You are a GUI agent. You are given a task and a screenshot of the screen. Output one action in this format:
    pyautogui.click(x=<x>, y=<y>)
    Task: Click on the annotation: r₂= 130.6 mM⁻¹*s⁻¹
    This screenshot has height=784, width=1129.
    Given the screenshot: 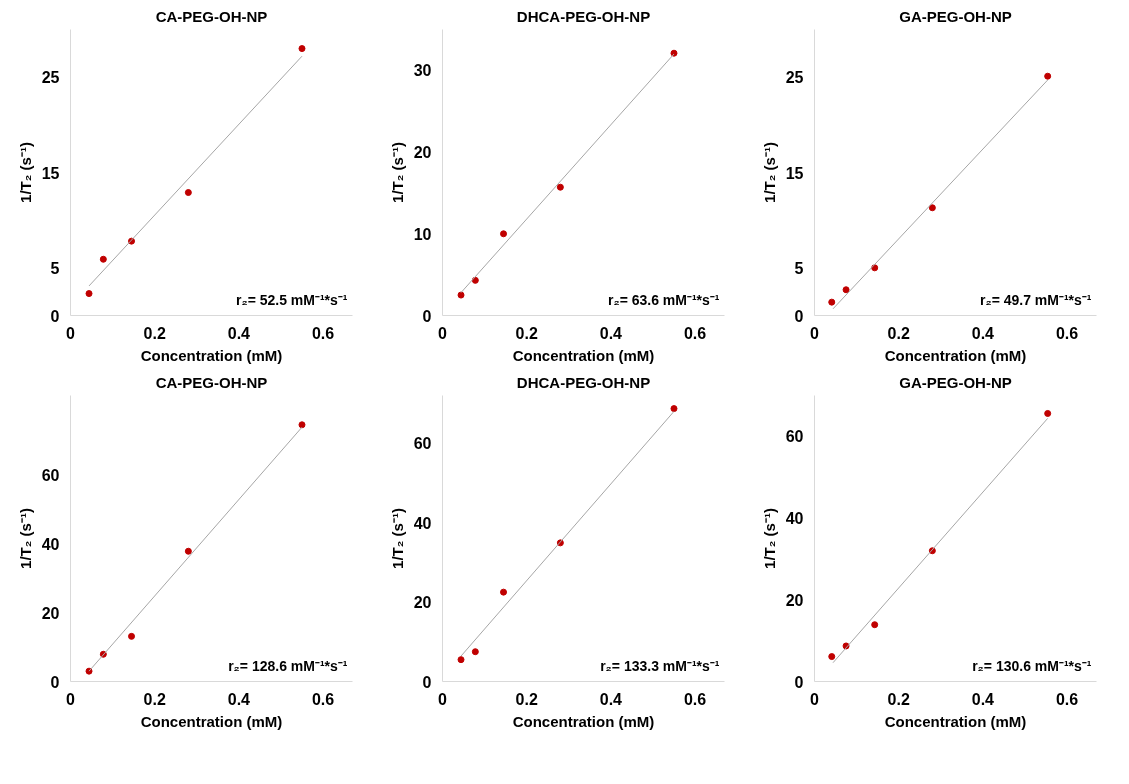 What is the action you would take?
    pyautogui.click(x=1032, y=665)
    